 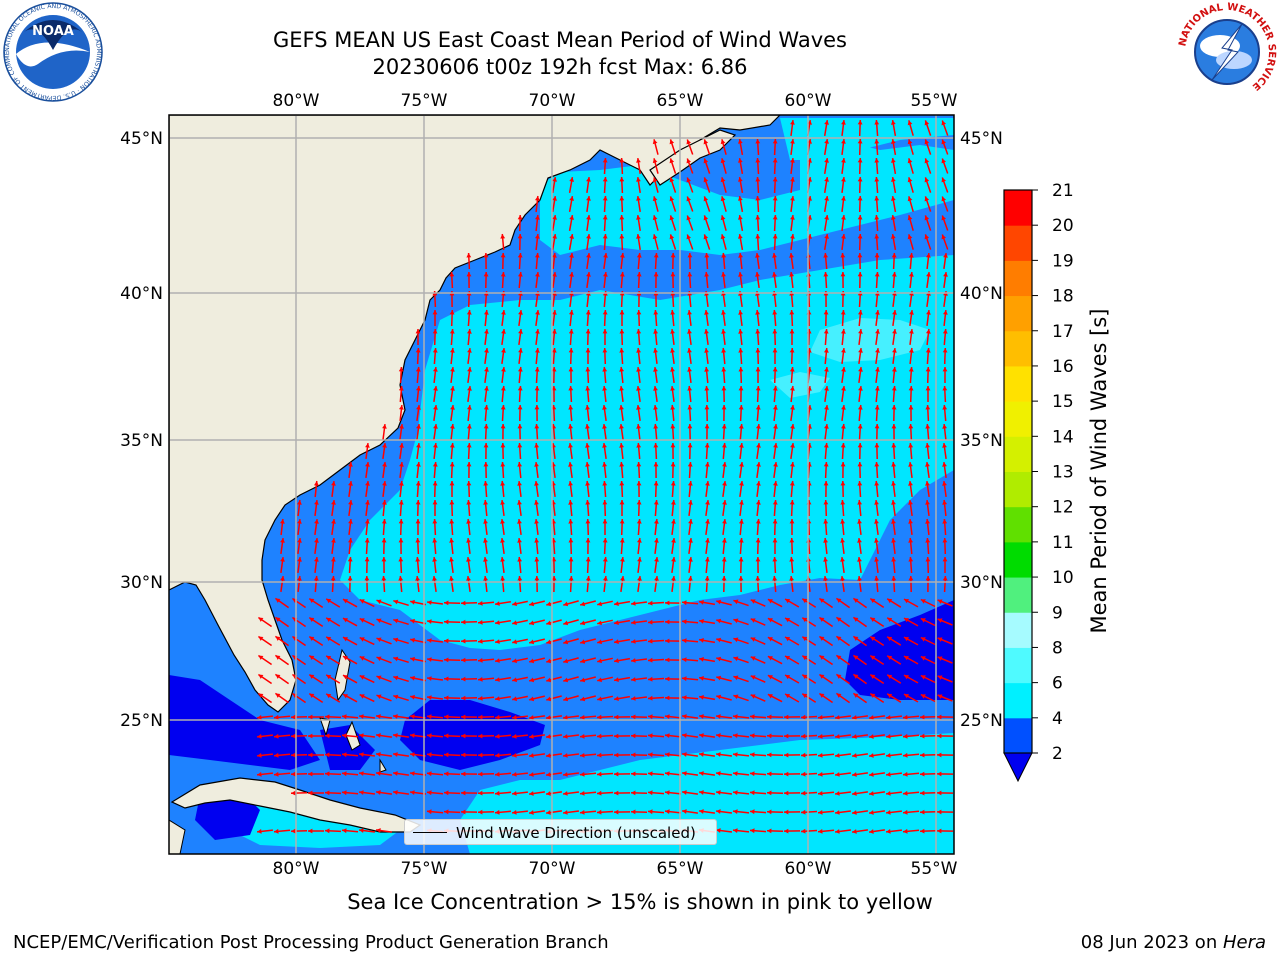 I want to click on colorbar-segment, so click(x=1018, y=735).